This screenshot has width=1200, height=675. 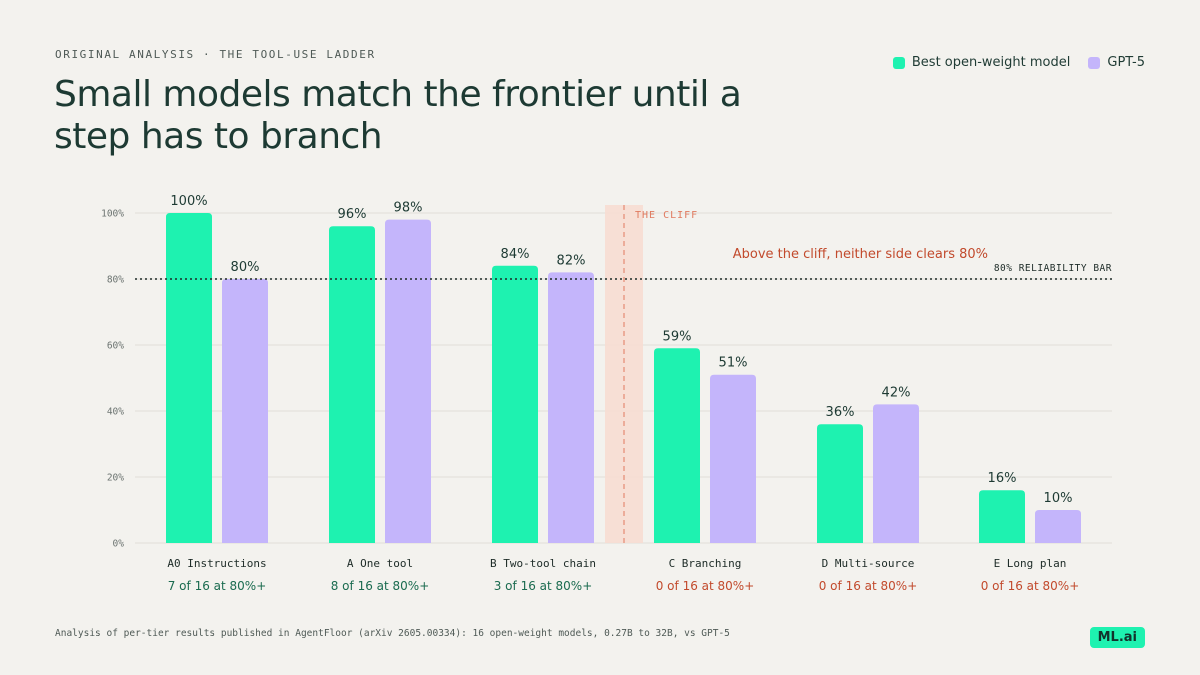 I want to click on y-tick-label: 0%, so click(x=119, y=544).